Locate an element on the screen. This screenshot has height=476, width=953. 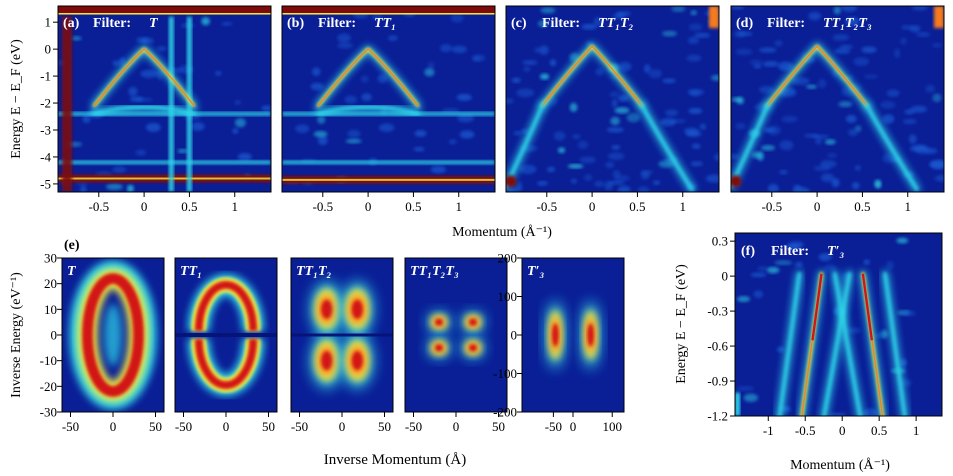
ytick-label: 0 is located at coordinates (48, 49).